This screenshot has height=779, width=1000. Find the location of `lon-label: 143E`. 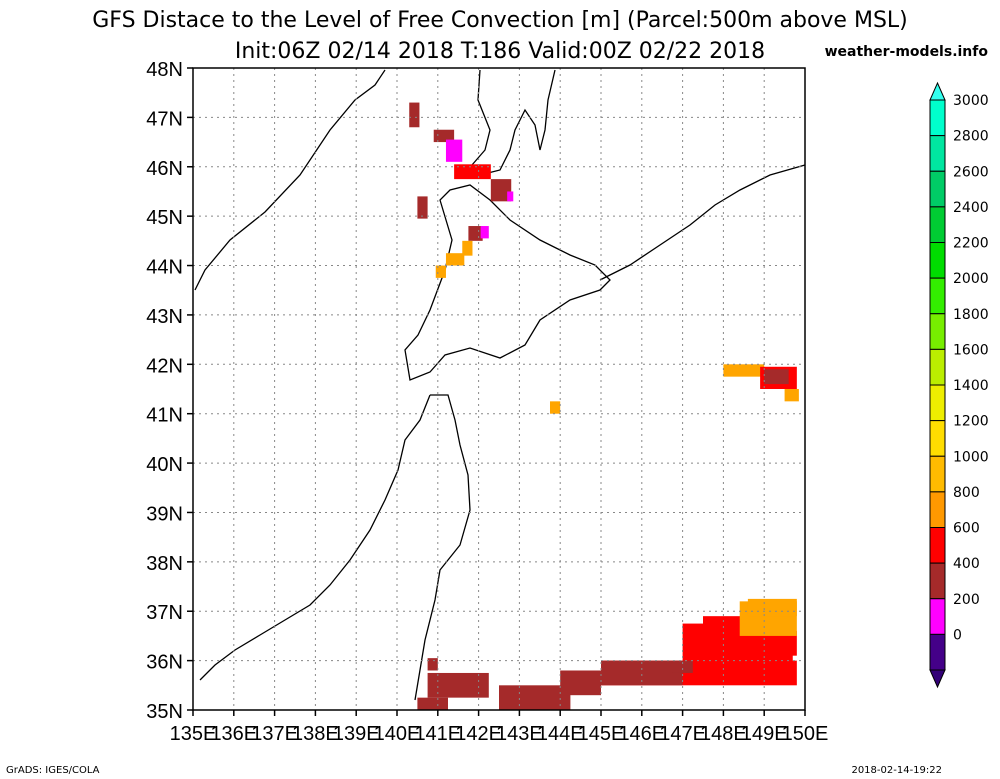

lon-label: 143E is located at coordinates (519, 734).